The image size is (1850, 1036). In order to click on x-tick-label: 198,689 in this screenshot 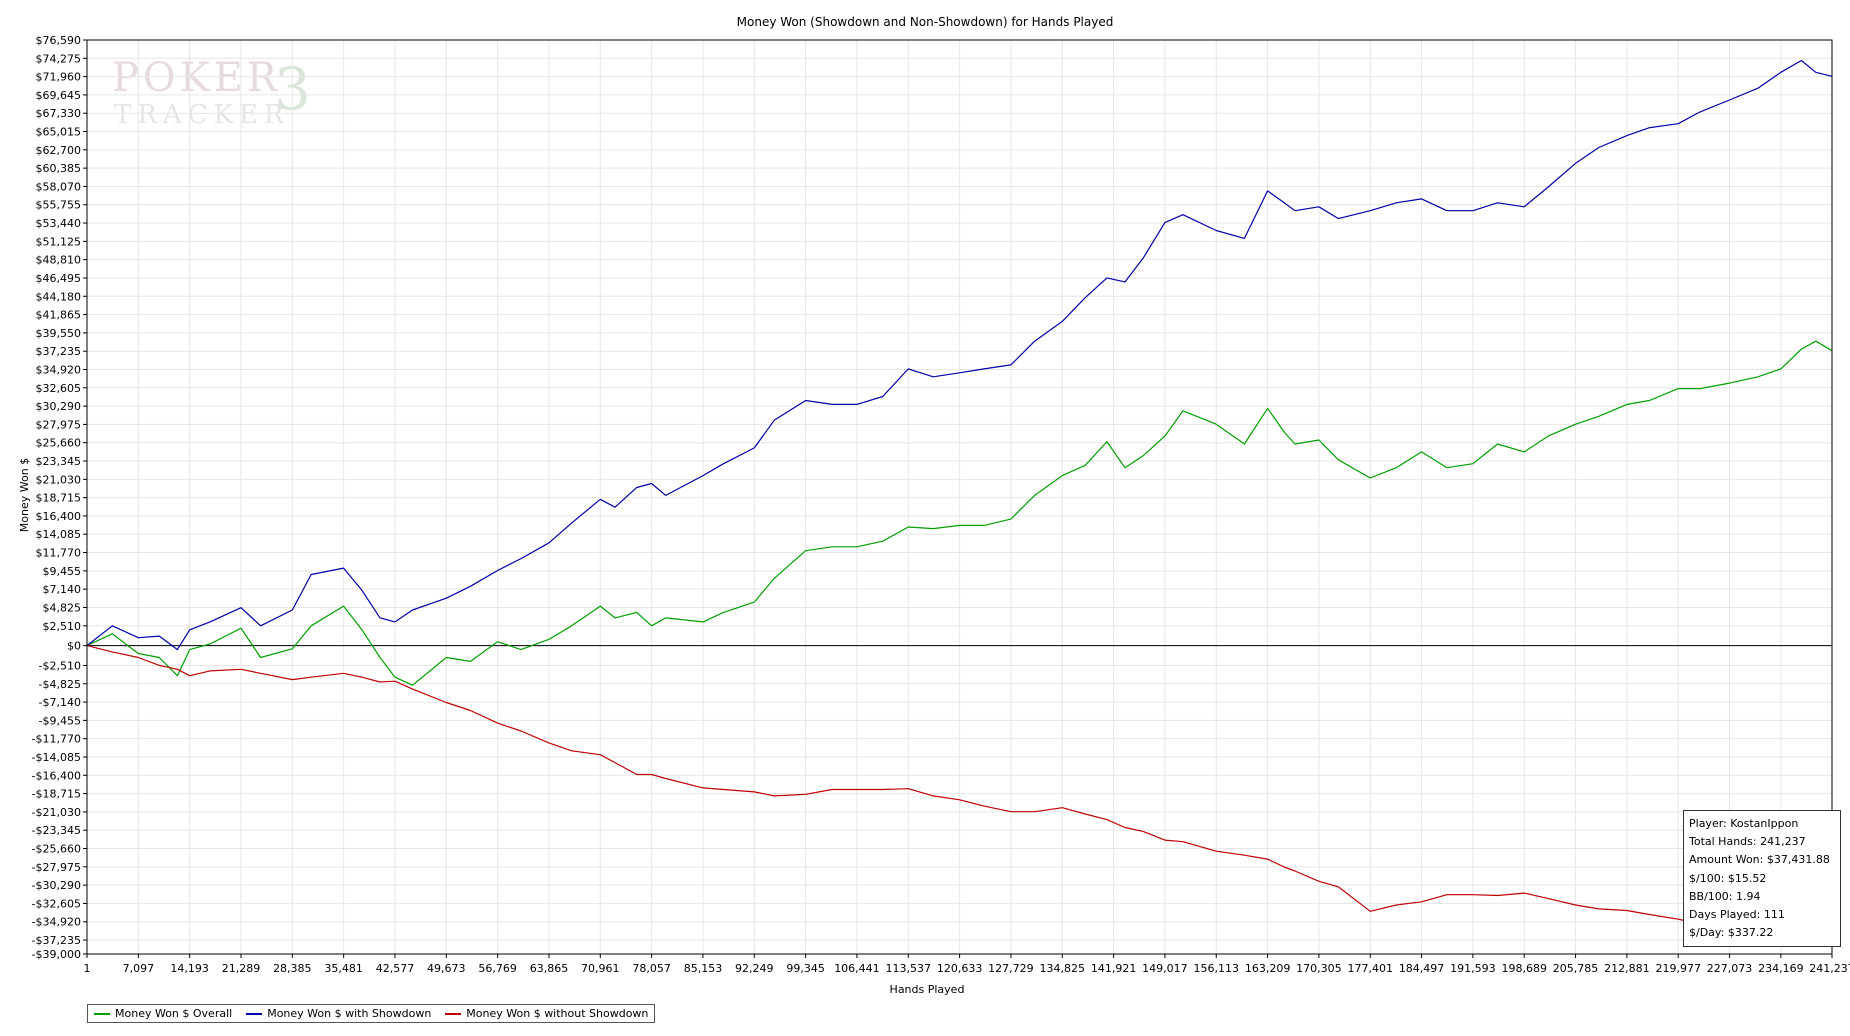, I will do `click(1524, 968)`.